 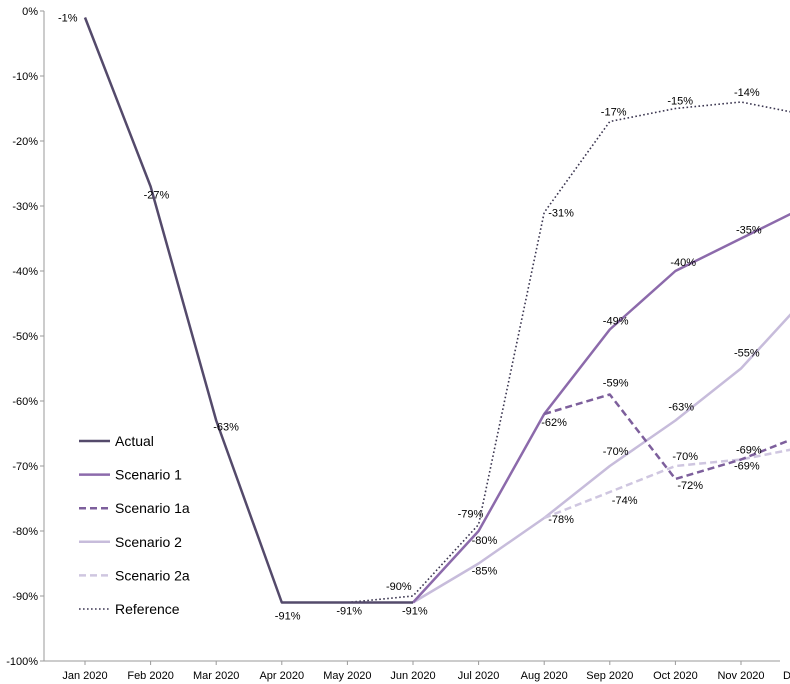 What do you see at coordinates (609, 676) in the screenshot?
I see `x-tick-label: Sep 2020` at bounding box center [609, 676].